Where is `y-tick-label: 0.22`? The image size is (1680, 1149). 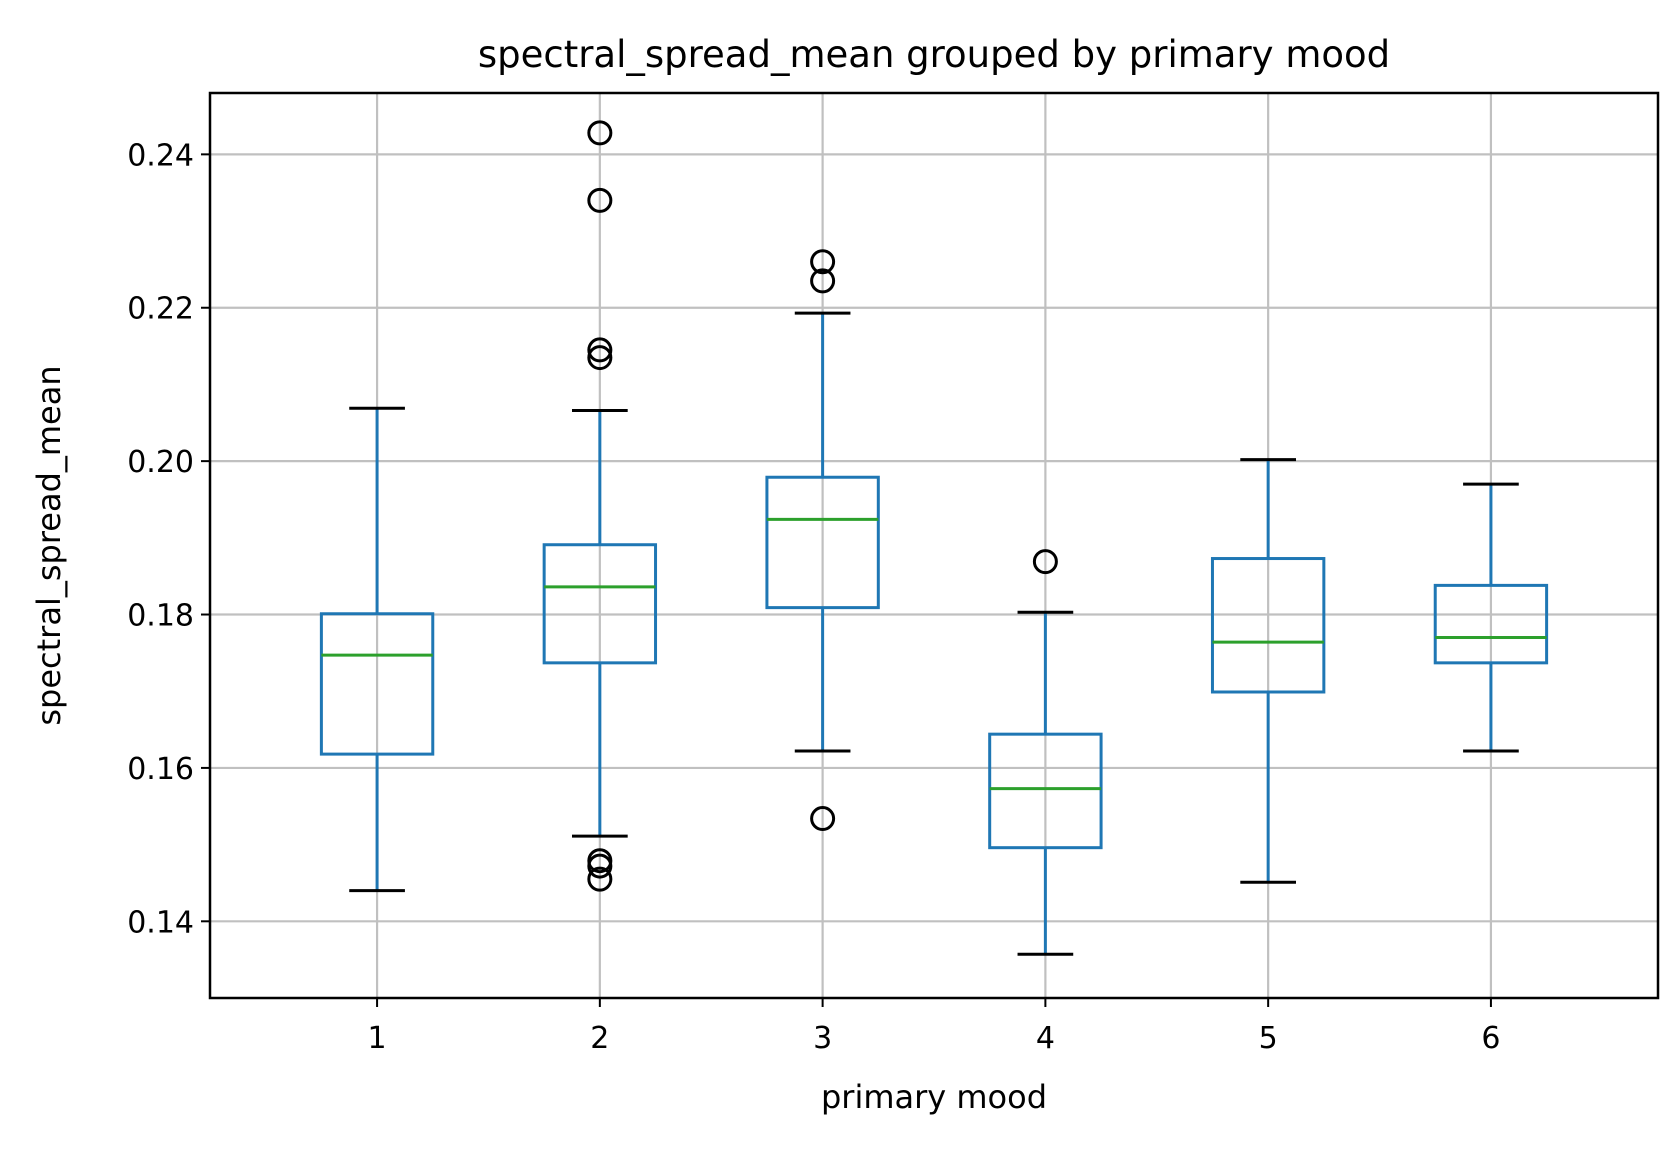 y-tick-label: 0.22 is located at coordinates (160, 309).